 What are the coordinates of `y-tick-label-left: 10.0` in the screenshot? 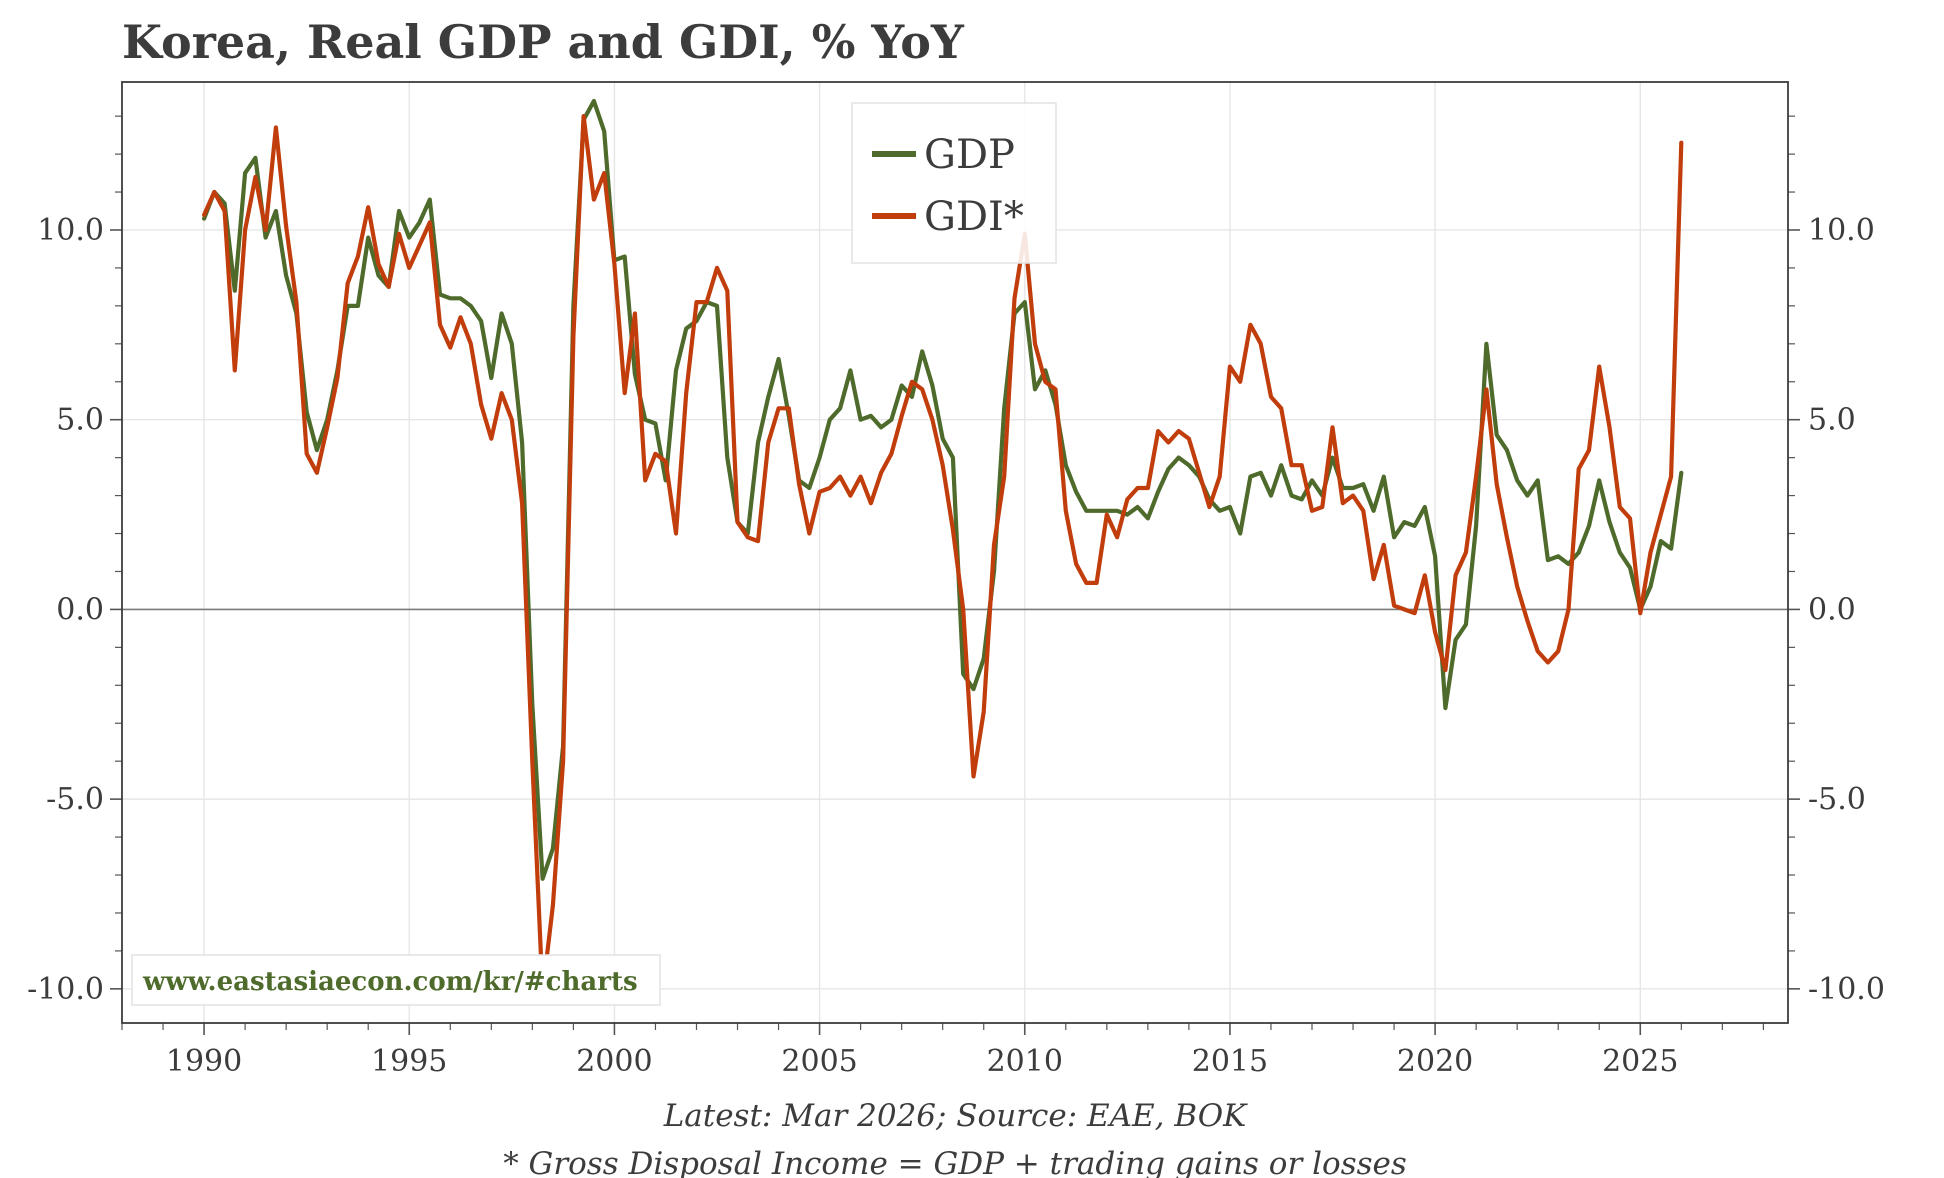 It's located at (70, 230).